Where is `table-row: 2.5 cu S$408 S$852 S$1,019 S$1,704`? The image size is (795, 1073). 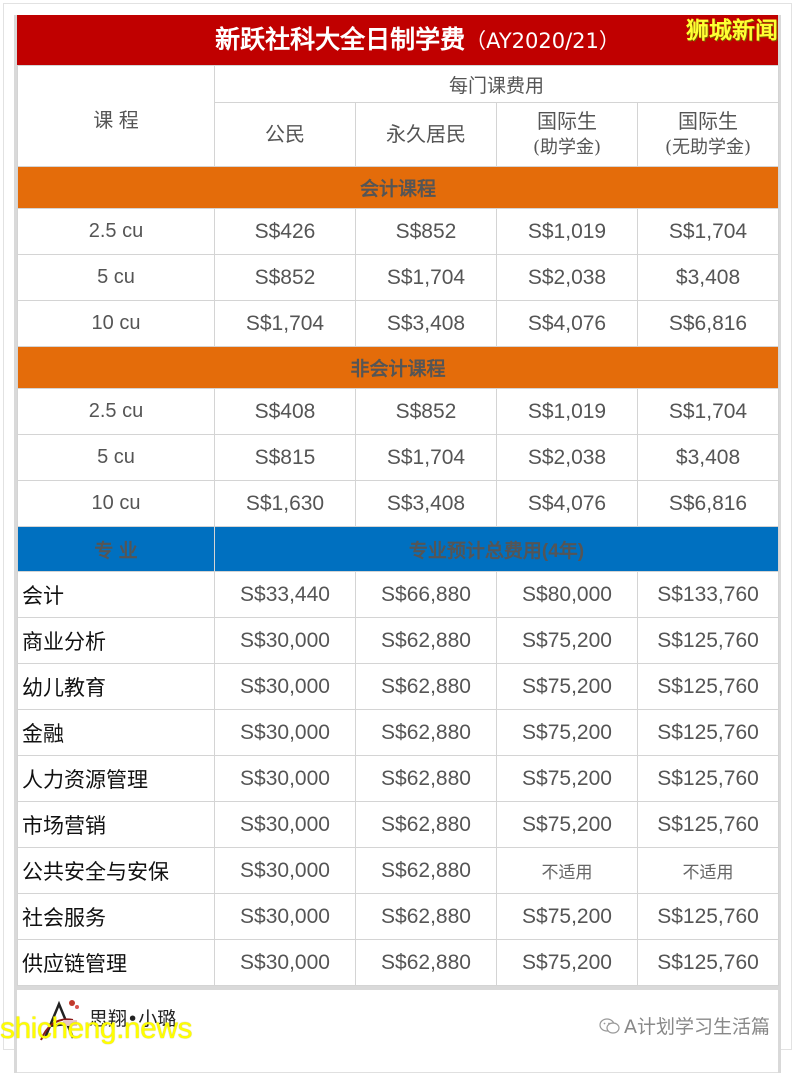 table-row: 2.5 cu S$408 S$852 S$1,019 S$1,704 is located at coordinates (398, 411).